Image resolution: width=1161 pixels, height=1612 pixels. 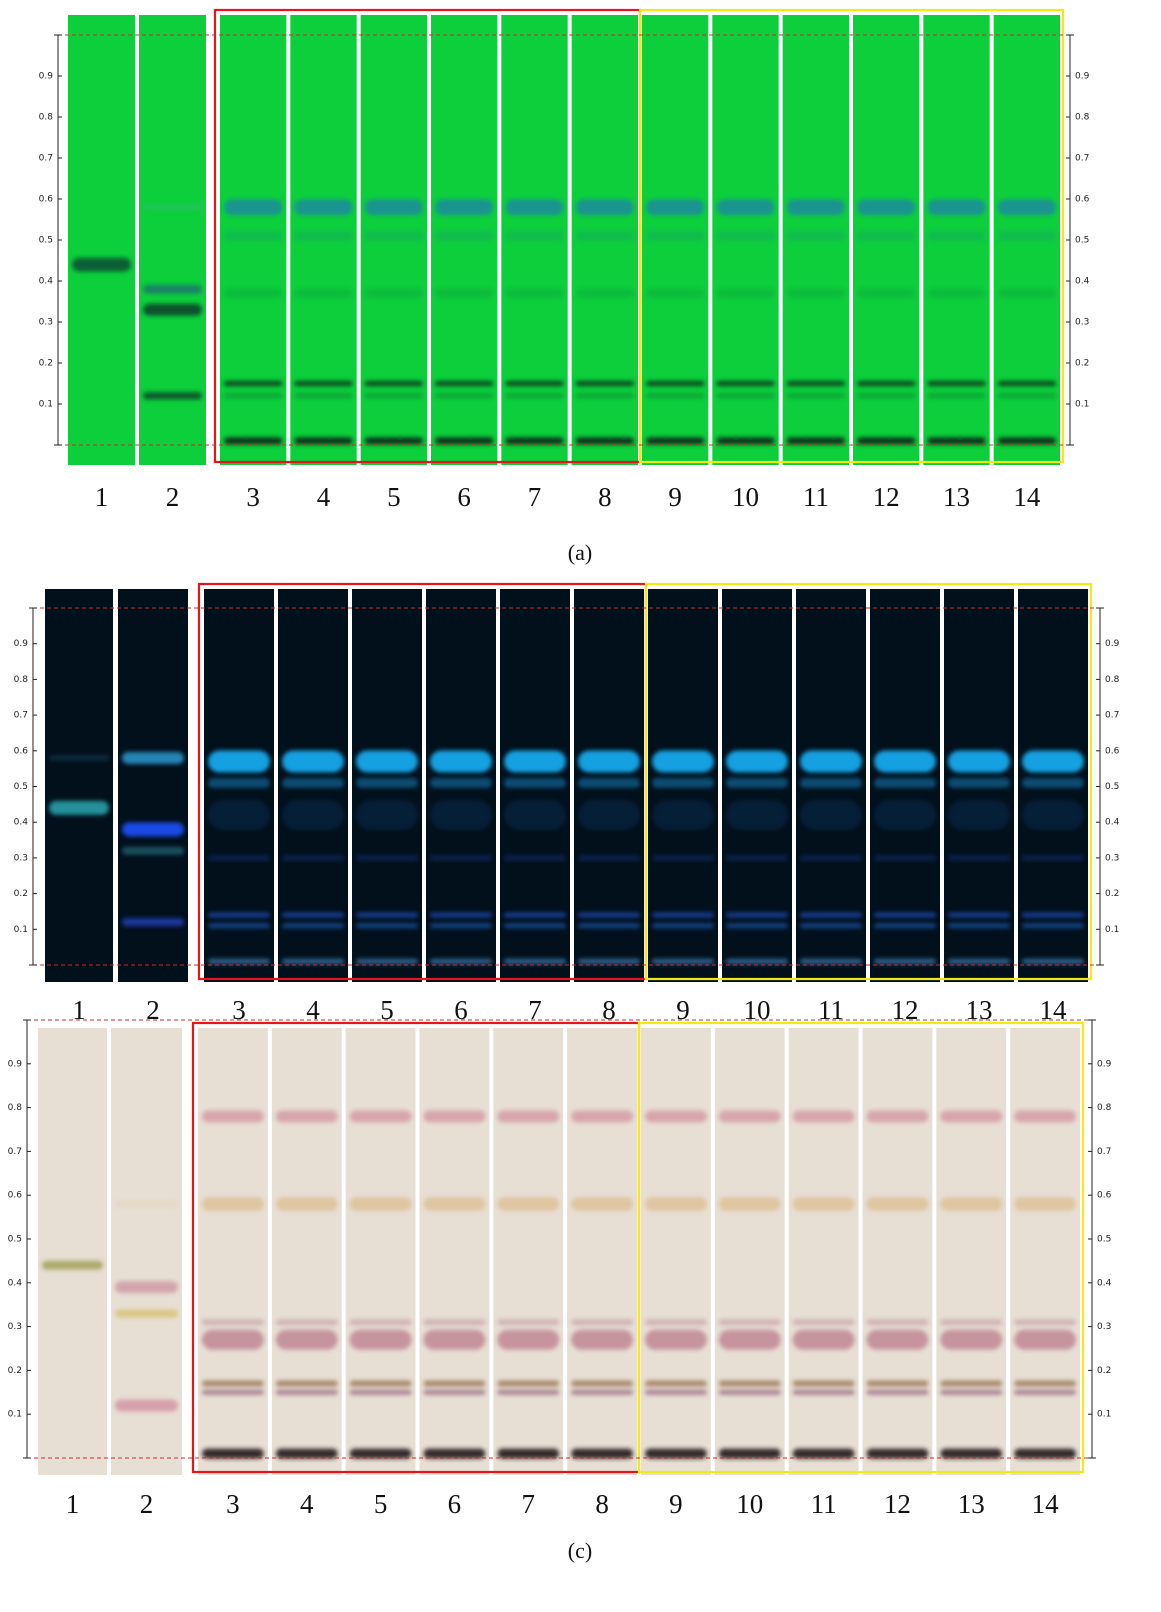 I want to click on lane-number: 6, so click(x=461, y=1010).